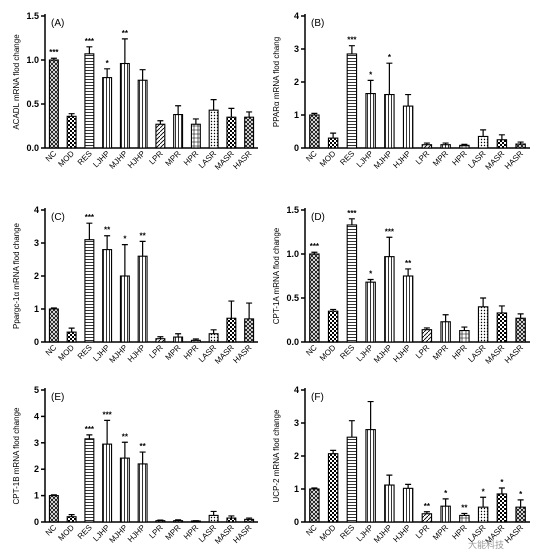 This screenshot has height=556, width=538. Describe the element at coordinates (296, 522) in the screenshot. I see `y-tick-label: 0` at that location.